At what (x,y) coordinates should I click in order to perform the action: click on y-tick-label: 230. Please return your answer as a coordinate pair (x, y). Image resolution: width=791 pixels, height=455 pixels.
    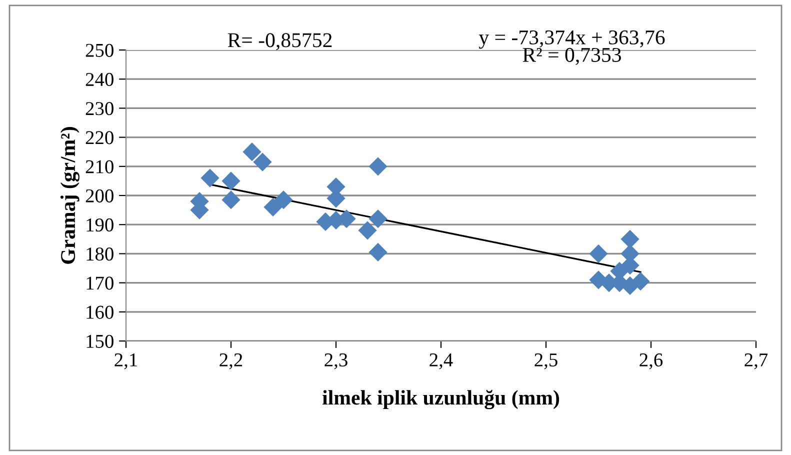
    Looking at the image, I should click on (100, 109).